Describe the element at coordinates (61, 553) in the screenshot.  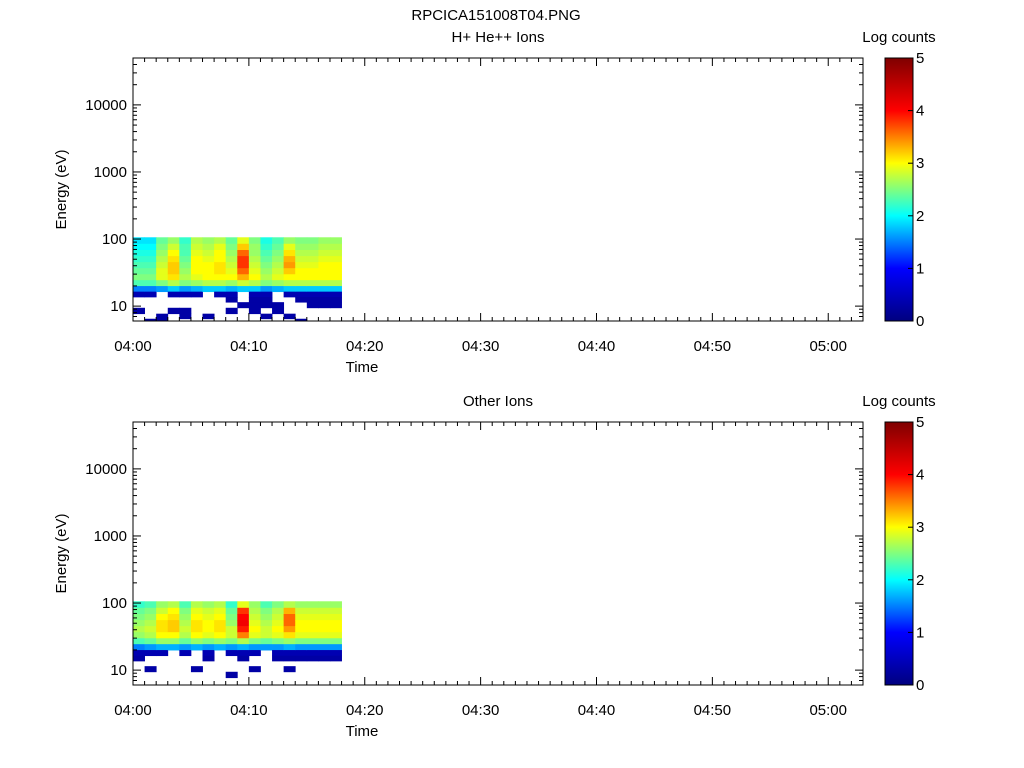
I see `y-axis-title: Energy (eV)` at that location.